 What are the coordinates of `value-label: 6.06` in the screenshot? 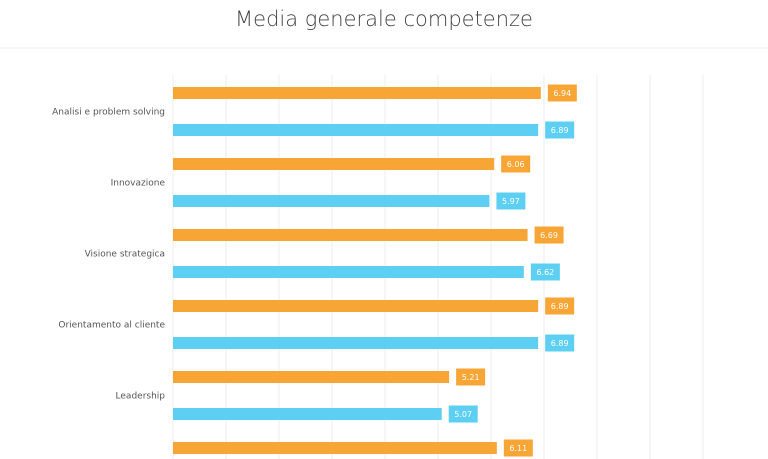 It's located at (516, 164).